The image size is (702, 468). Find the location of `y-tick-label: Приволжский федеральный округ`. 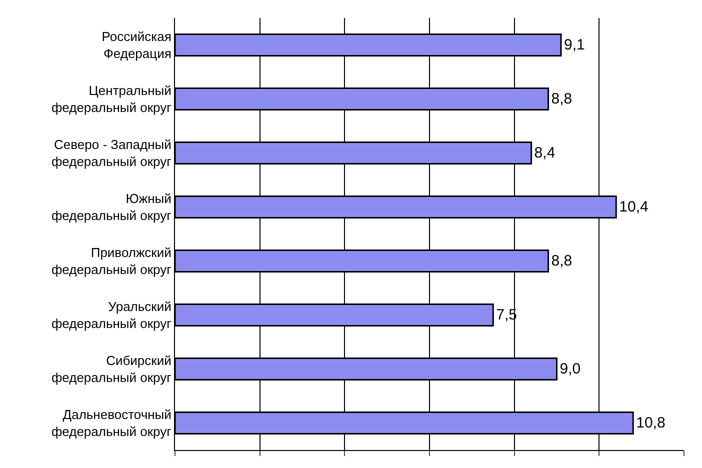

y-tick-label: Приволжский федеральный округ is located at coordinates (111, 261).